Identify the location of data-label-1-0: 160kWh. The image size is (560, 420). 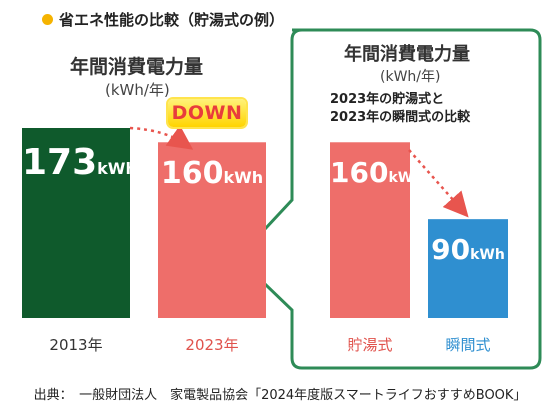
(377, 173).